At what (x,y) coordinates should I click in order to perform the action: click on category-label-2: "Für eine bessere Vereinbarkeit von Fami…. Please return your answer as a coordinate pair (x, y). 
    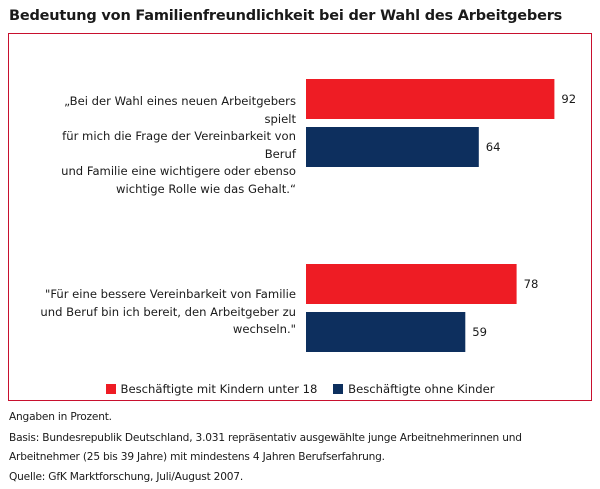
    Looking at the image, I should click on (163, 312).